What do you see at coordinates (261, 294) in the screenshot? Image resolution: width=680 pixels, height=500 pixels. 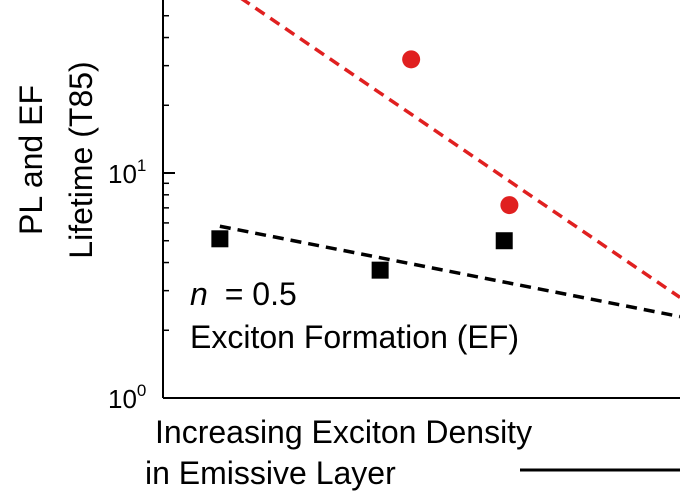 I see `n-value: = 0.5` at bounding box center [261, 294].